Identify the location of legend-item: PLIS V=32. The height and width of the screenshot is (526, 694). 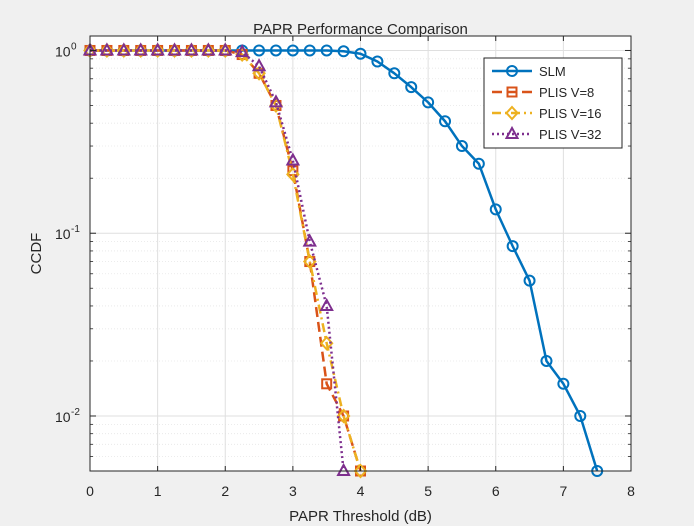
(547, 133).